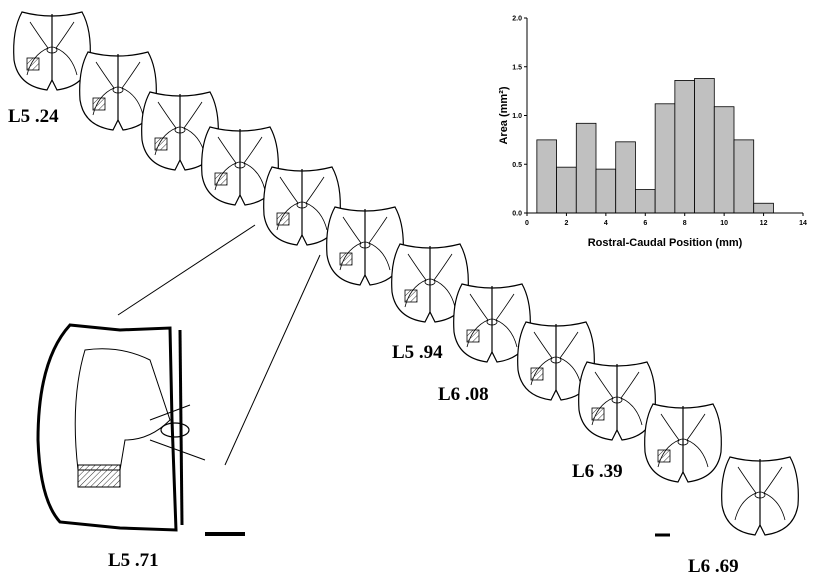 This screenshot has width=823, height=577. What do you see at coordinates (504, 115) in the screenshot?
I see `y-axis-label: Area (mm²)` at bounding box center [504, 115].